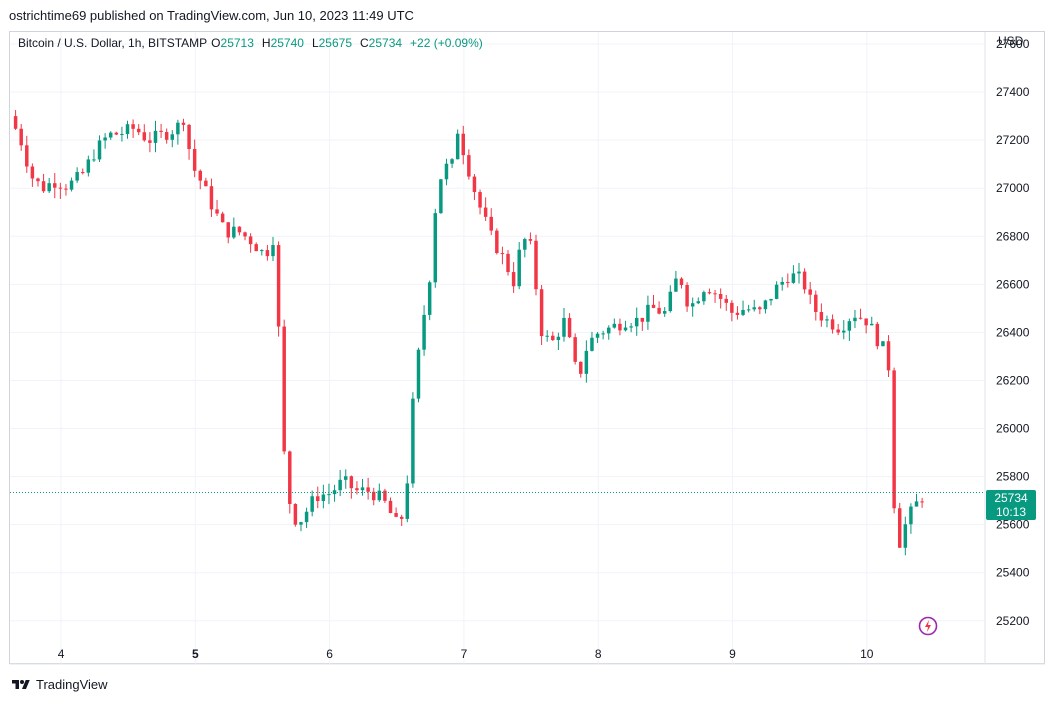 This screenshot has width=1053, height=702. I want to click on open-label: O, so click(216, 43).